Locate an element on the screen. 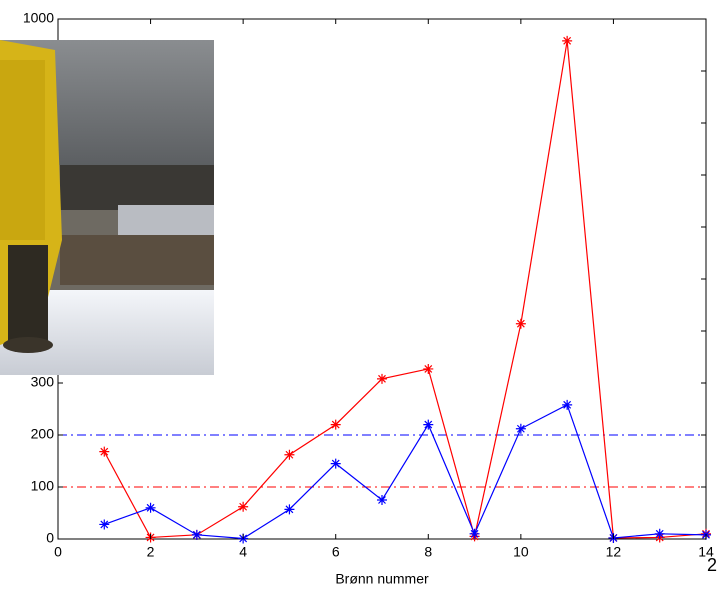 This screenshot has width=718, height=594. x-tick-label: 12 is located at coordinates (614, 552).